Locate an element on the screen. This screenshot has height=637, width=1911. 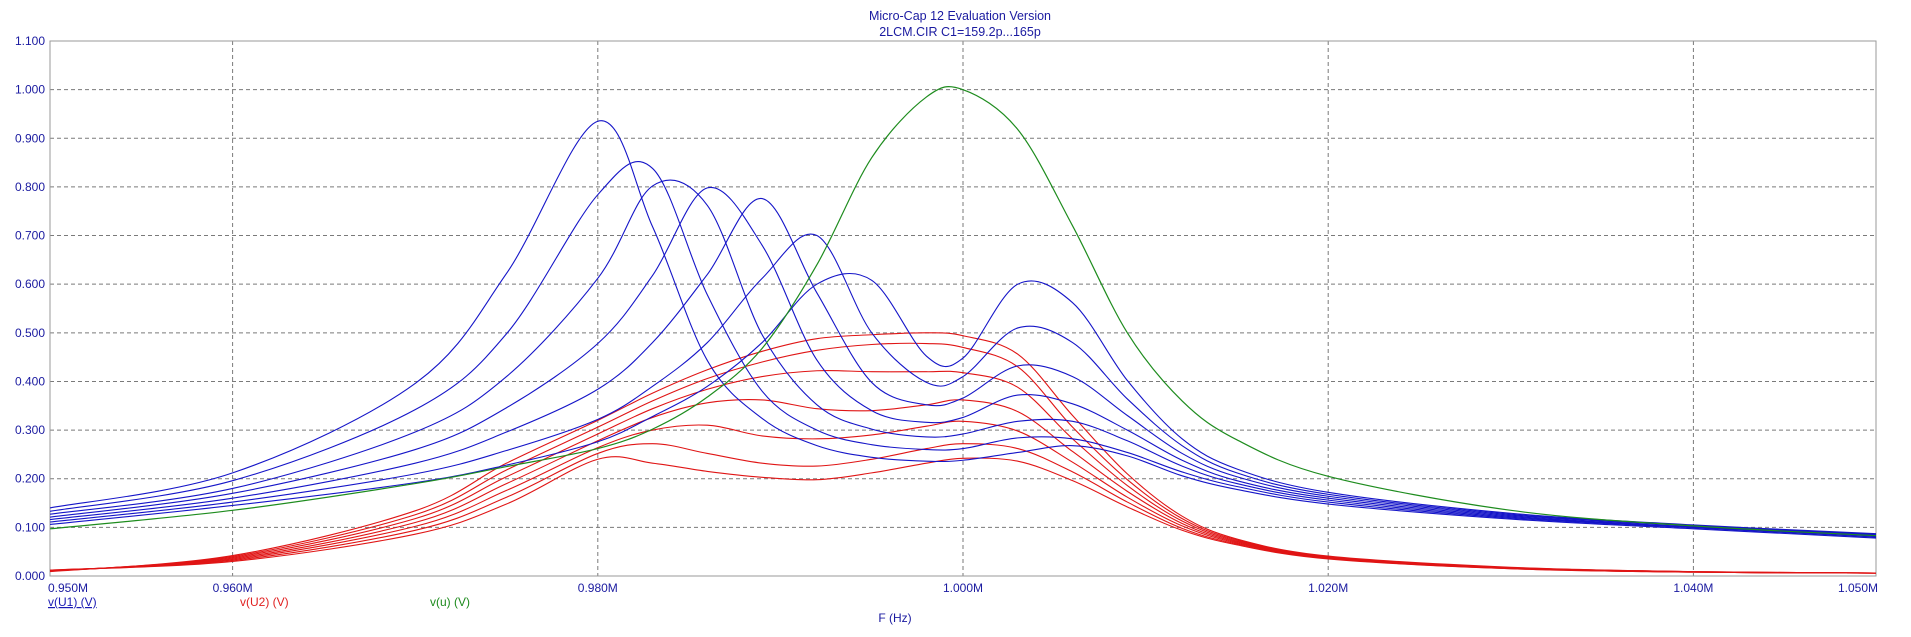
y-tick-label: 1.000 is located at coordinates (30, 90).